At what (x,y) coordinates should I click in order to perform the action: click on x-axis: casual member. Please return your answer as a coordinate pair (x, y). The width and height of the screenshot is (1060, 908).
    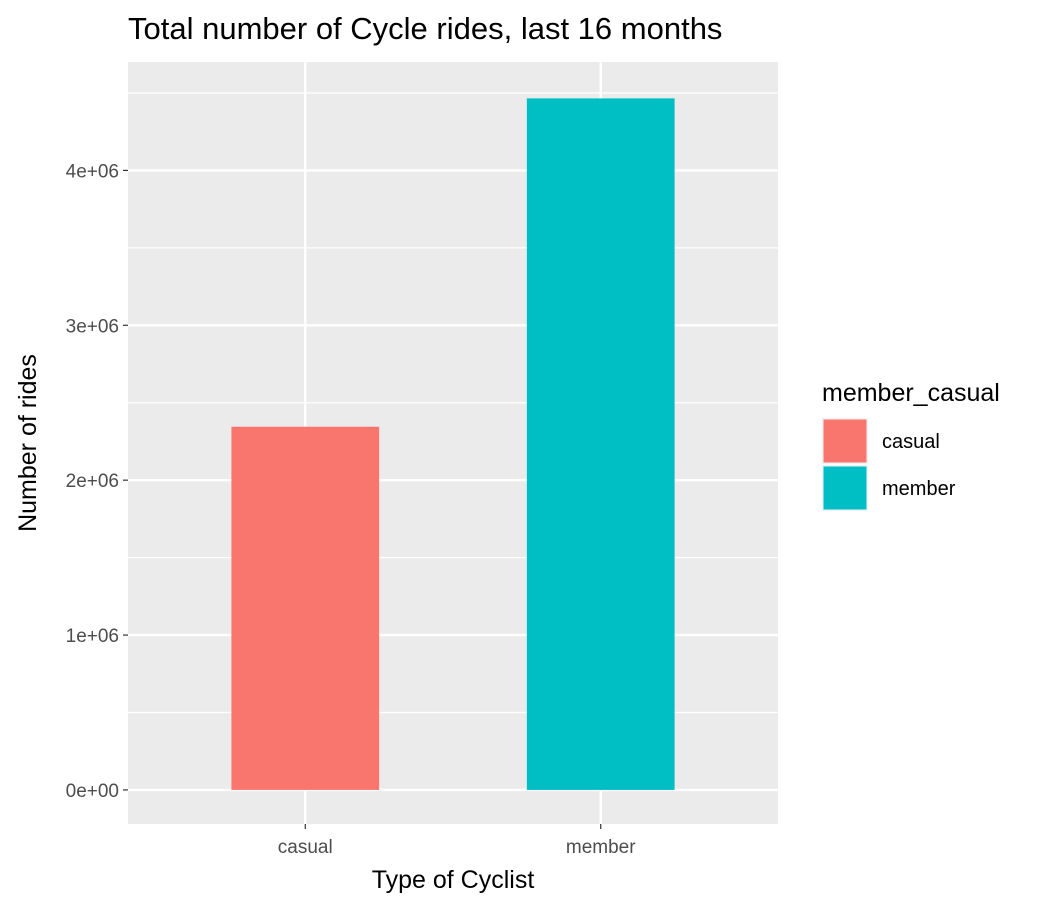
    Looking at the image, I should click on (457, 841).